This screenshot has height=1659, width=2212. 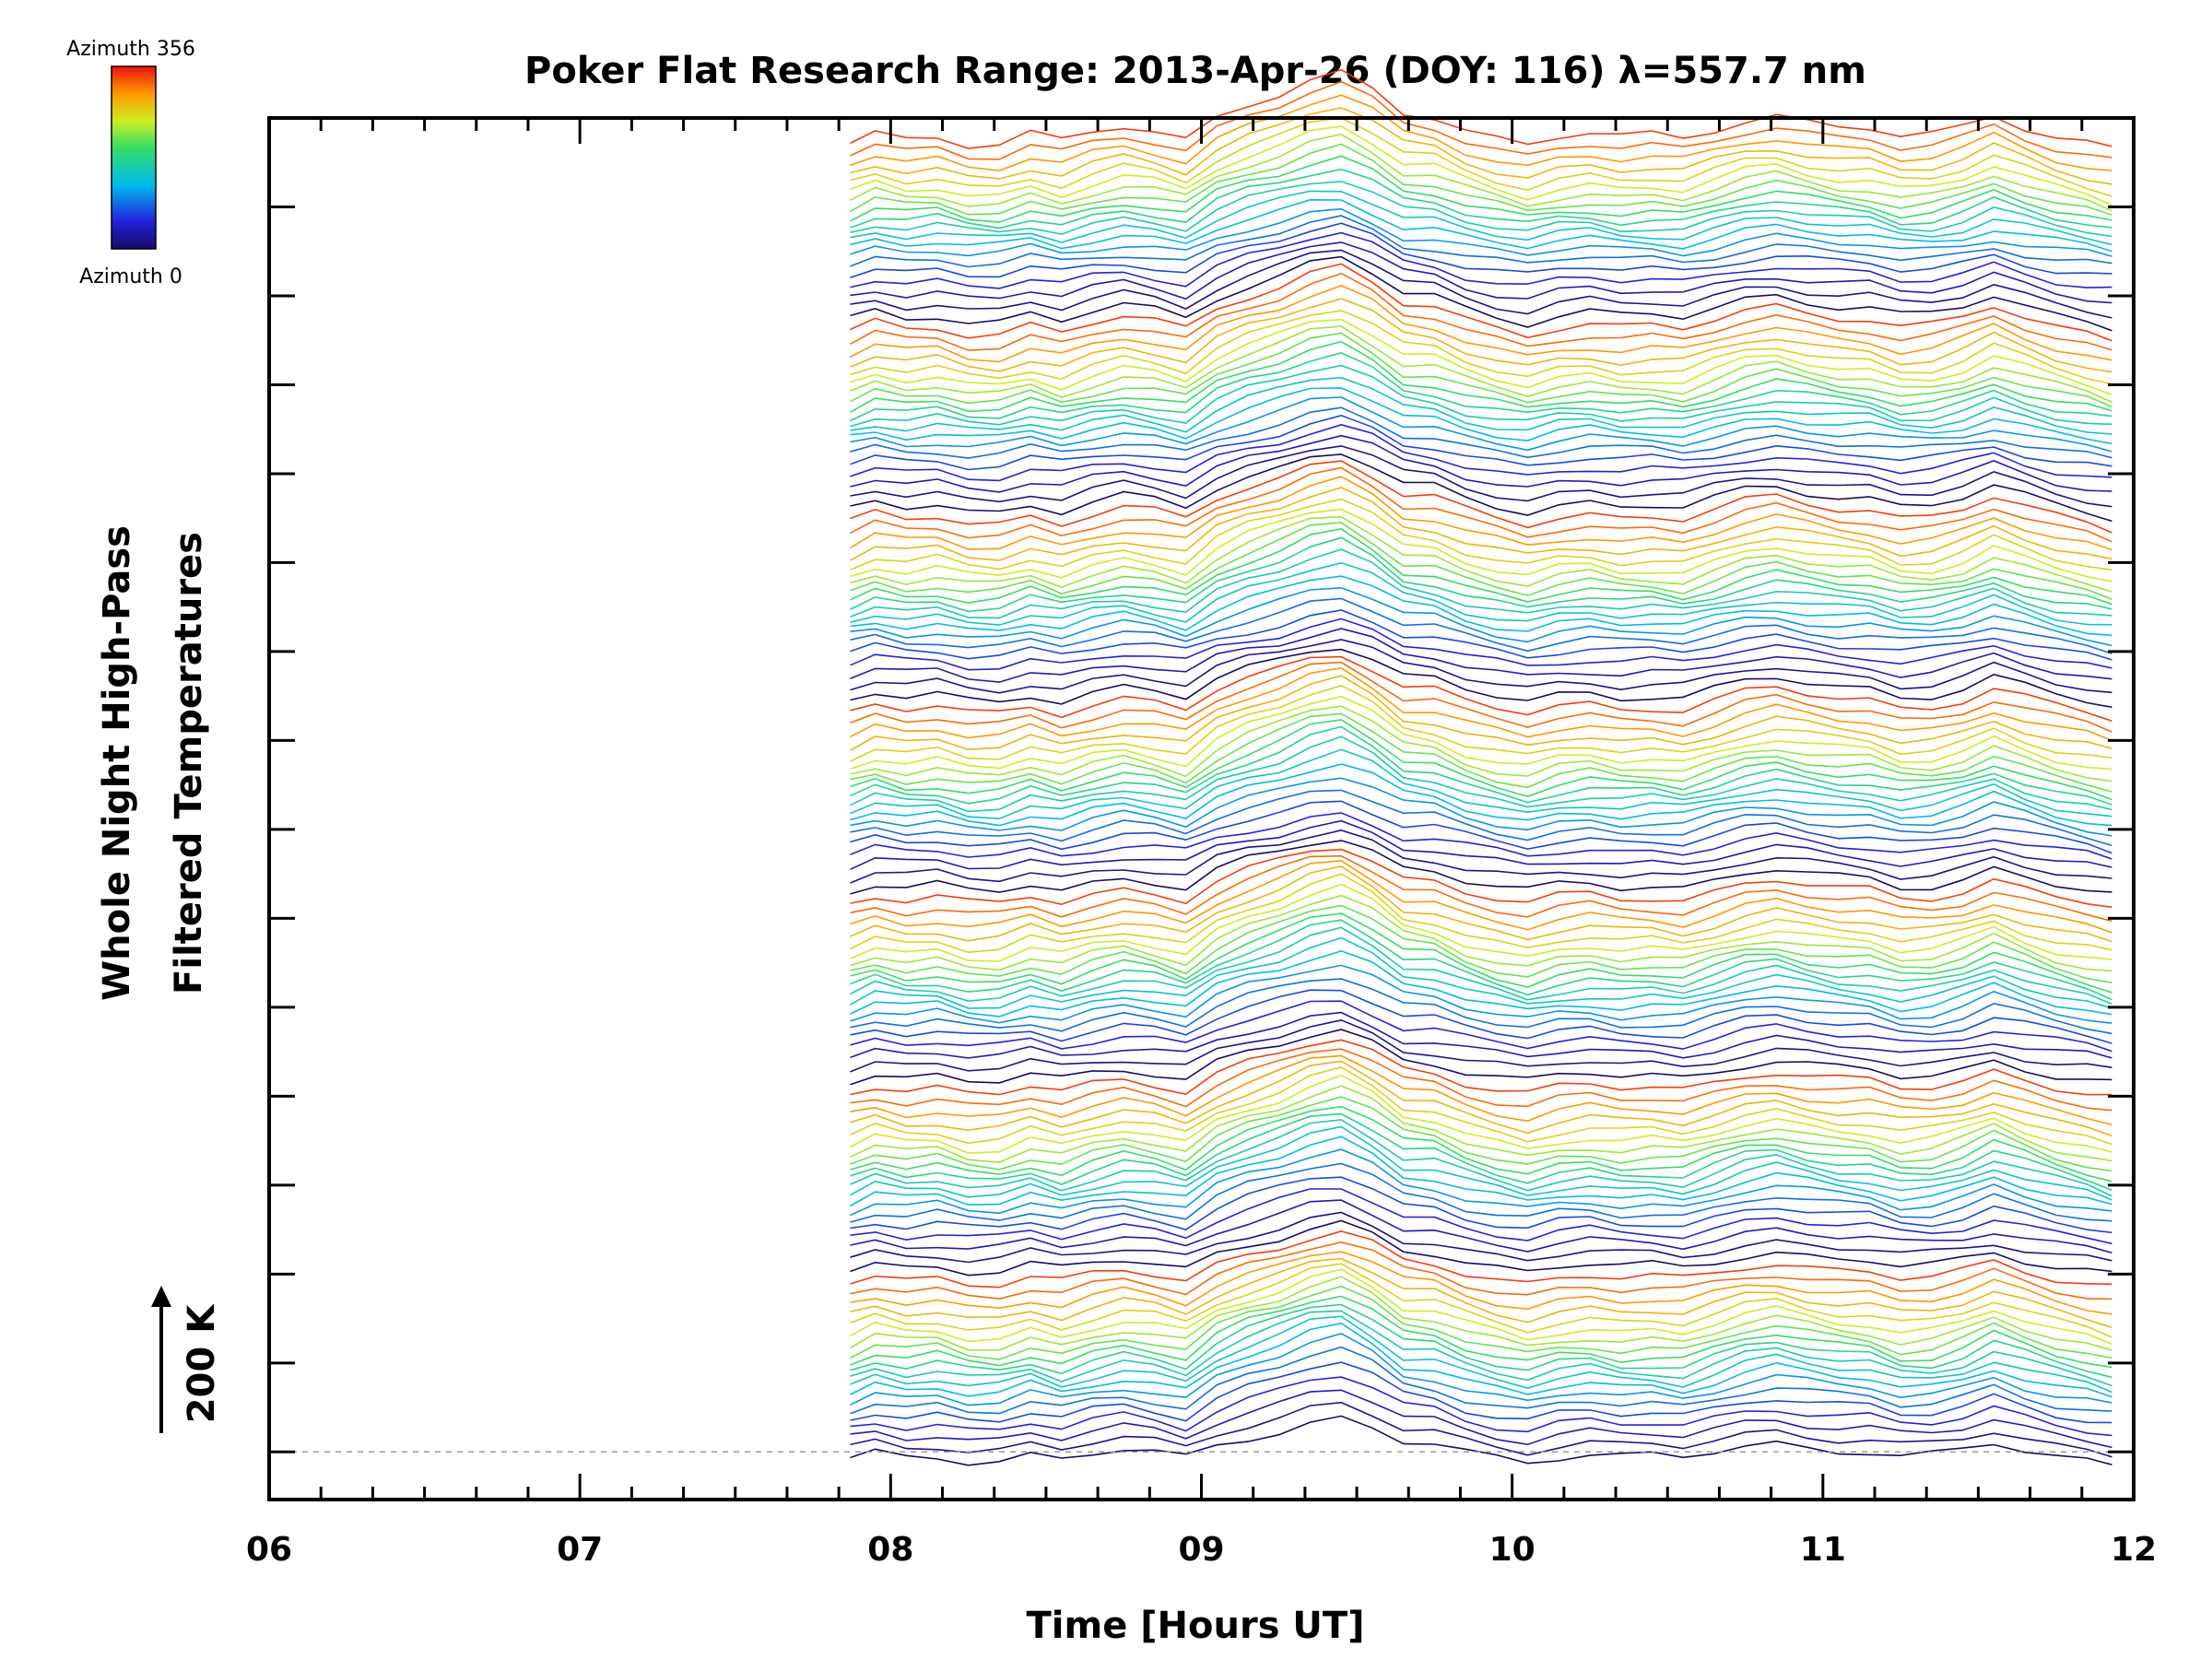 What do you see at coordinates (1823, 1550) in the screenshot?
I see `x-tick-label: 11` at bounding box center [1823, 1550].